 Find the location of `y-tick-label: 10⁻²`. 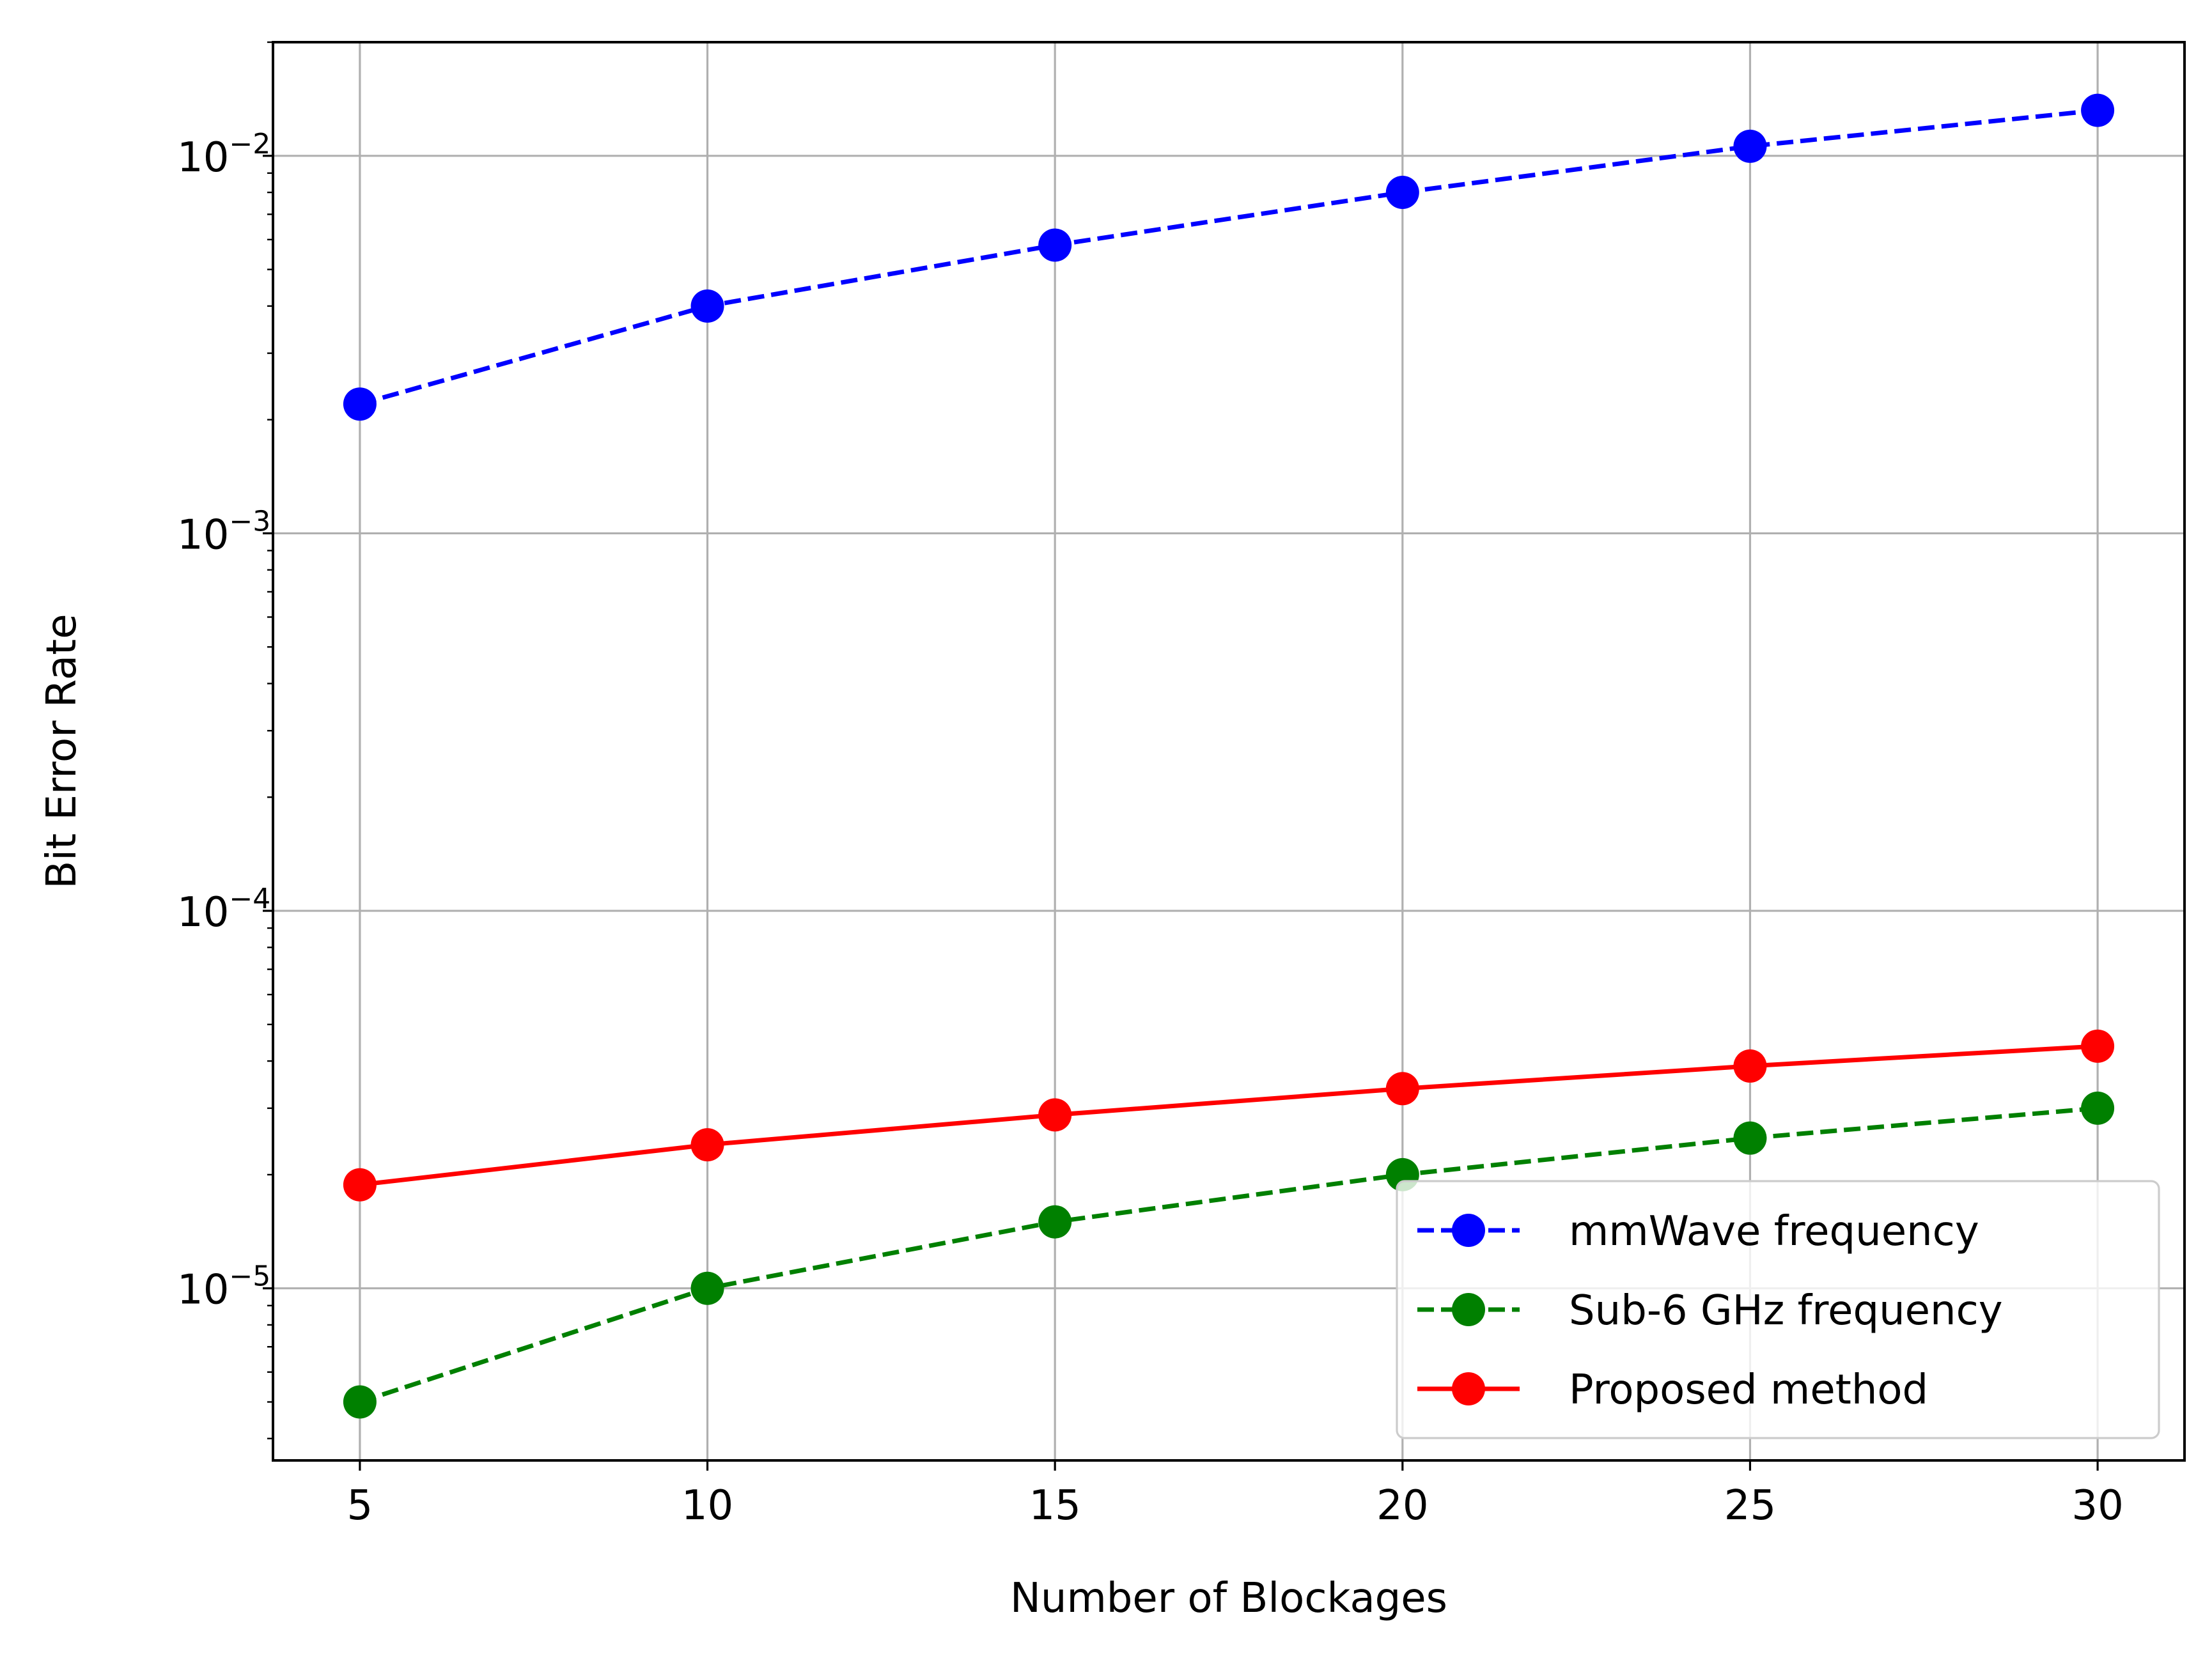

y-tick-label: 10⁻² is located at coordinates (223, 155).